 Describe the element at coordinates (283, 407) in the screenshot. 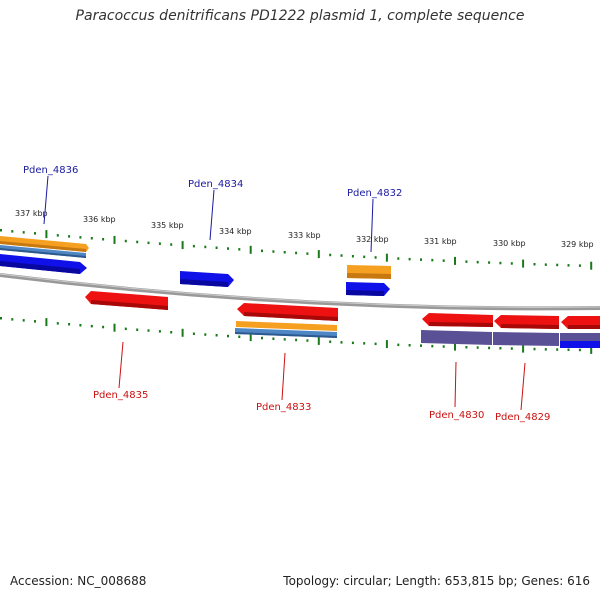

I see `gene-label-pden-4833: Pden_4833` at that location.